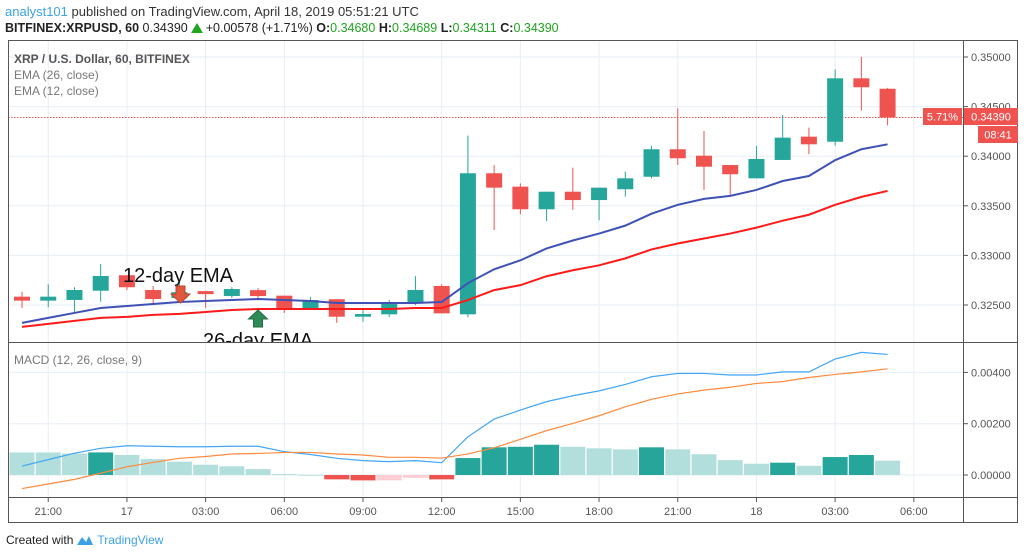 This screenshot has width=1024, height=558. What do you see at coordinates (991, 58) in the screenshot?
I see `price-tick-label: 0.35000` at bounding box center [991, 58].